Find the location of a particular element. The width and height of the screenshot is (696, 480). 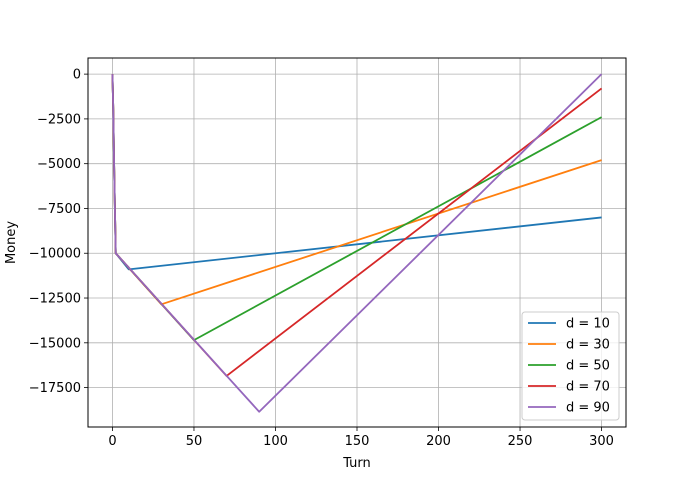

legend-label: d = 10 is located at coordinates (588, 324).